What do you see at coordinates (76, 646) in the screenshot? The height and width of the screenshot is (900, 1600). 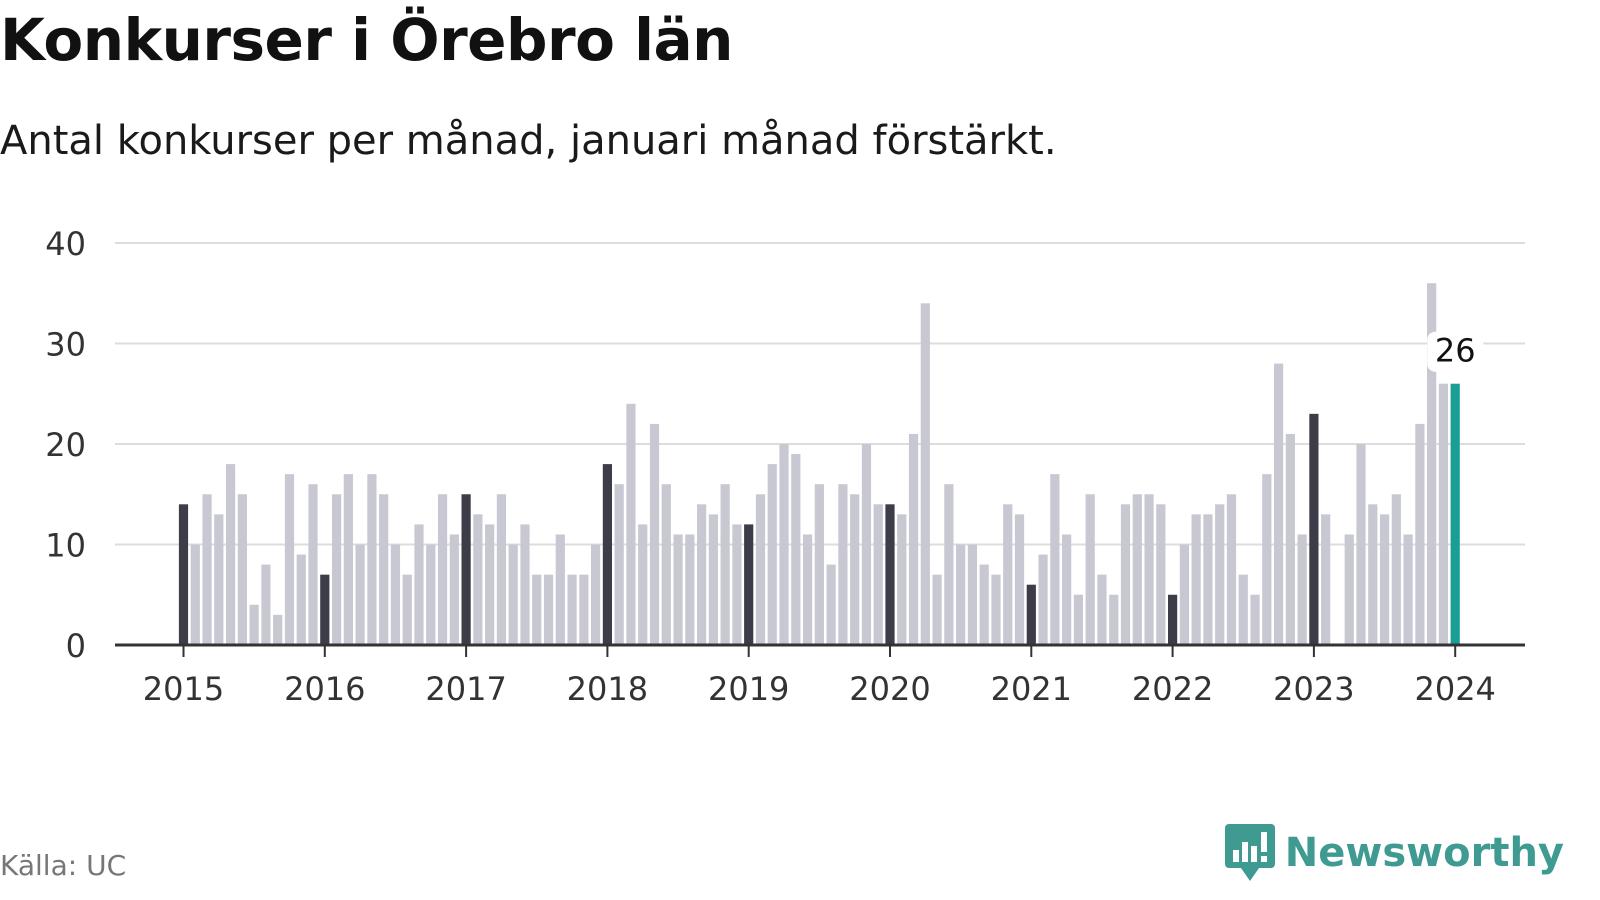 I see `y-tick-label: 0` at bounding box center [76, 646].